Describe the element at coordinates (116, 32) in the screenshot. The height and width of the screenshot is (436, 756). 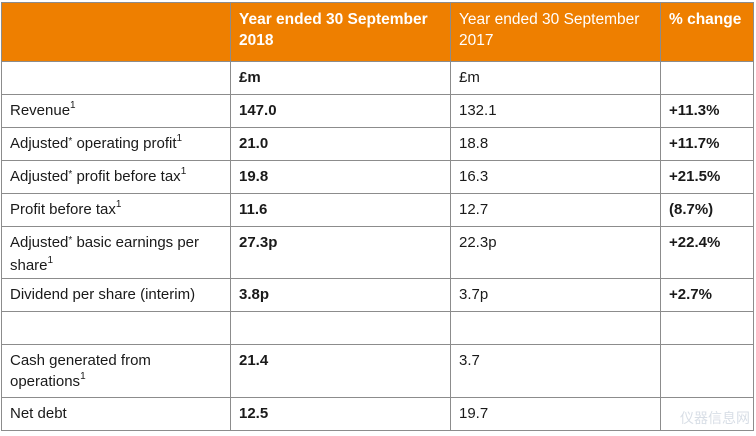
I see `header-label-cell` at that location.